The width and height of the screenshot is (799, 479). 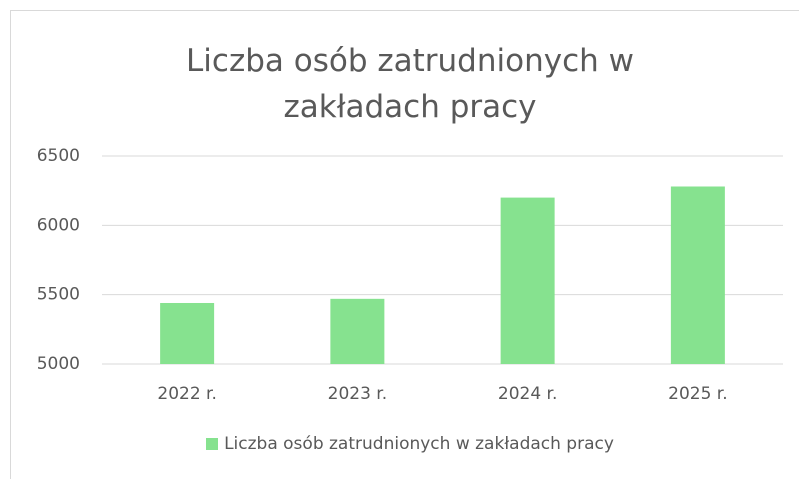 I want to click on x-tick-label: 2023 r., so click(x=358, y=394).